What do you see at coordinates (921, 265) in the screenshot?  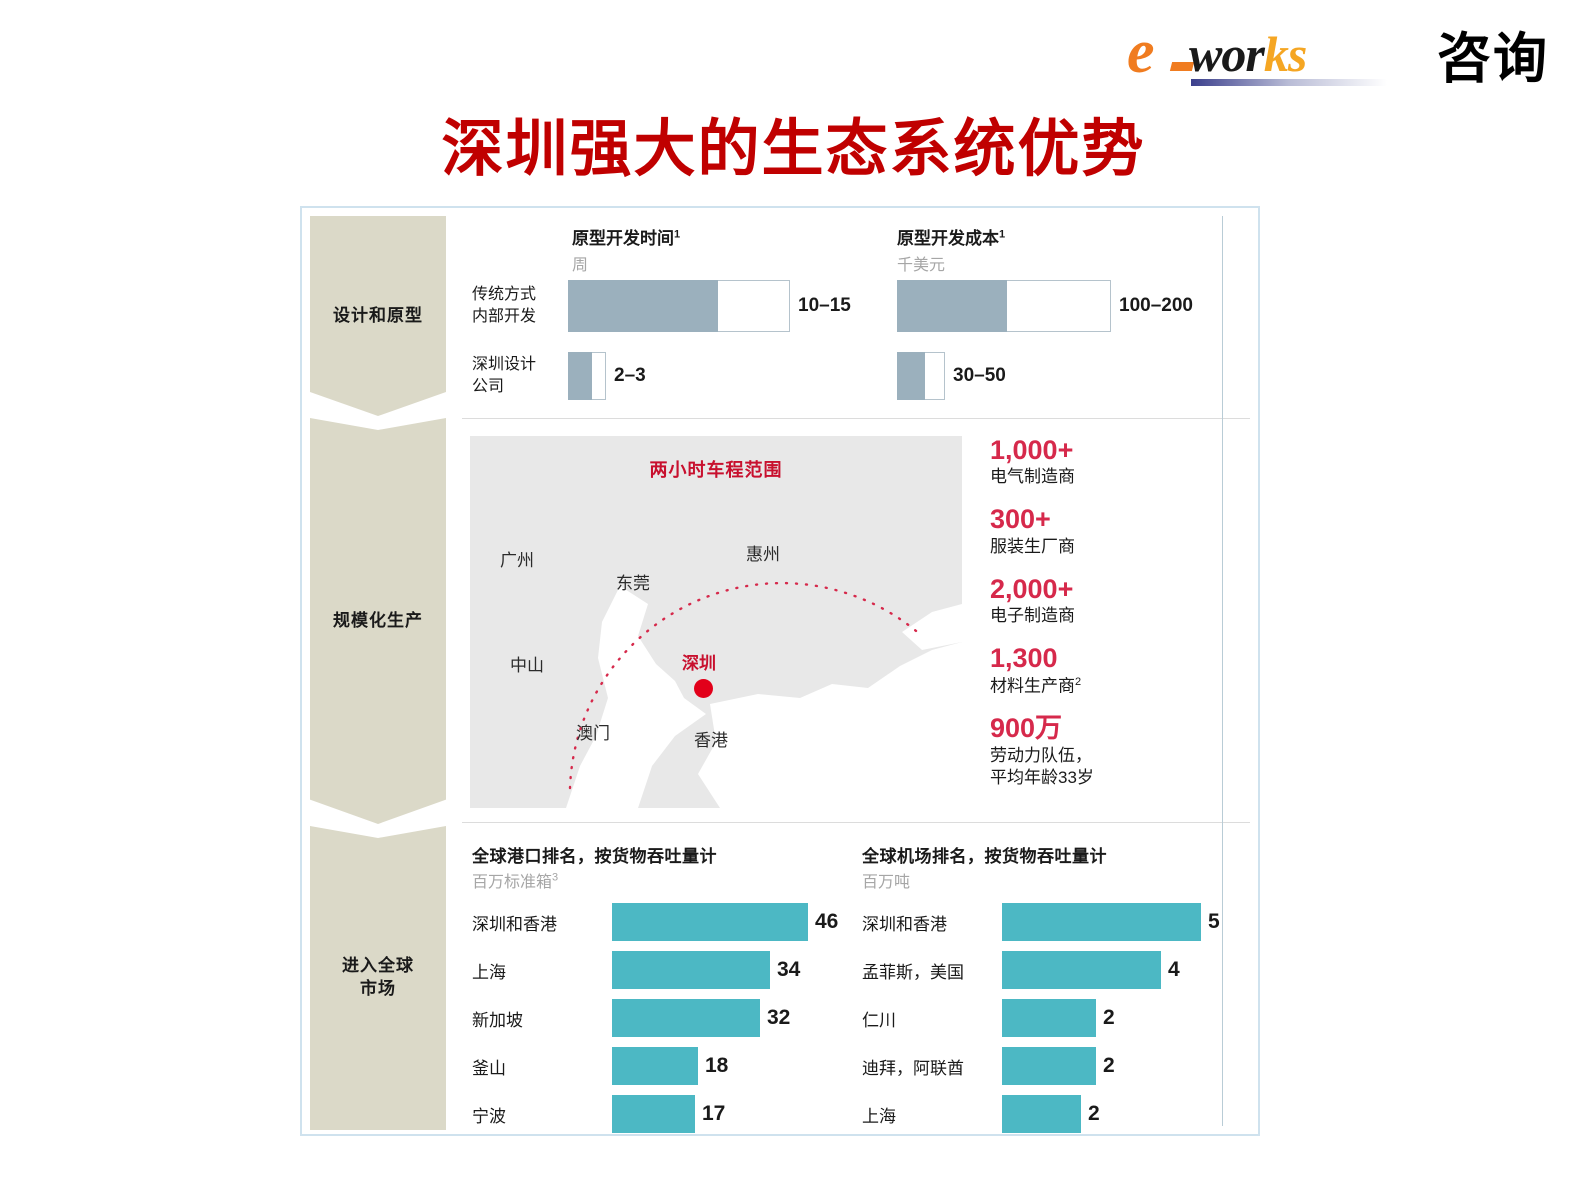 I see `chart-cost-unit: 千美元` at bounding box center [921, 265].